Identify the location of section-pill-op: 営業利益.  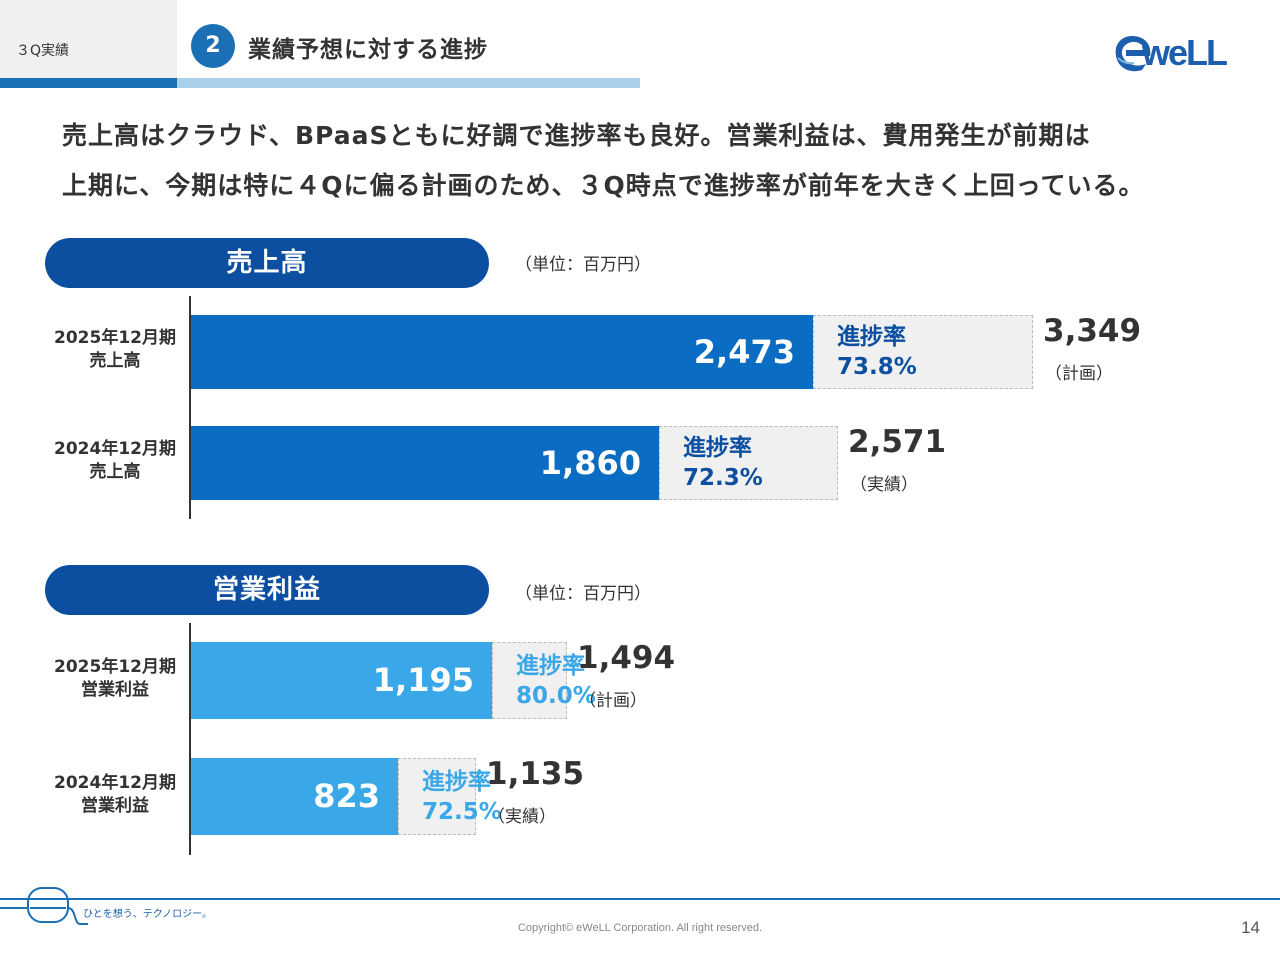
(267, 590).